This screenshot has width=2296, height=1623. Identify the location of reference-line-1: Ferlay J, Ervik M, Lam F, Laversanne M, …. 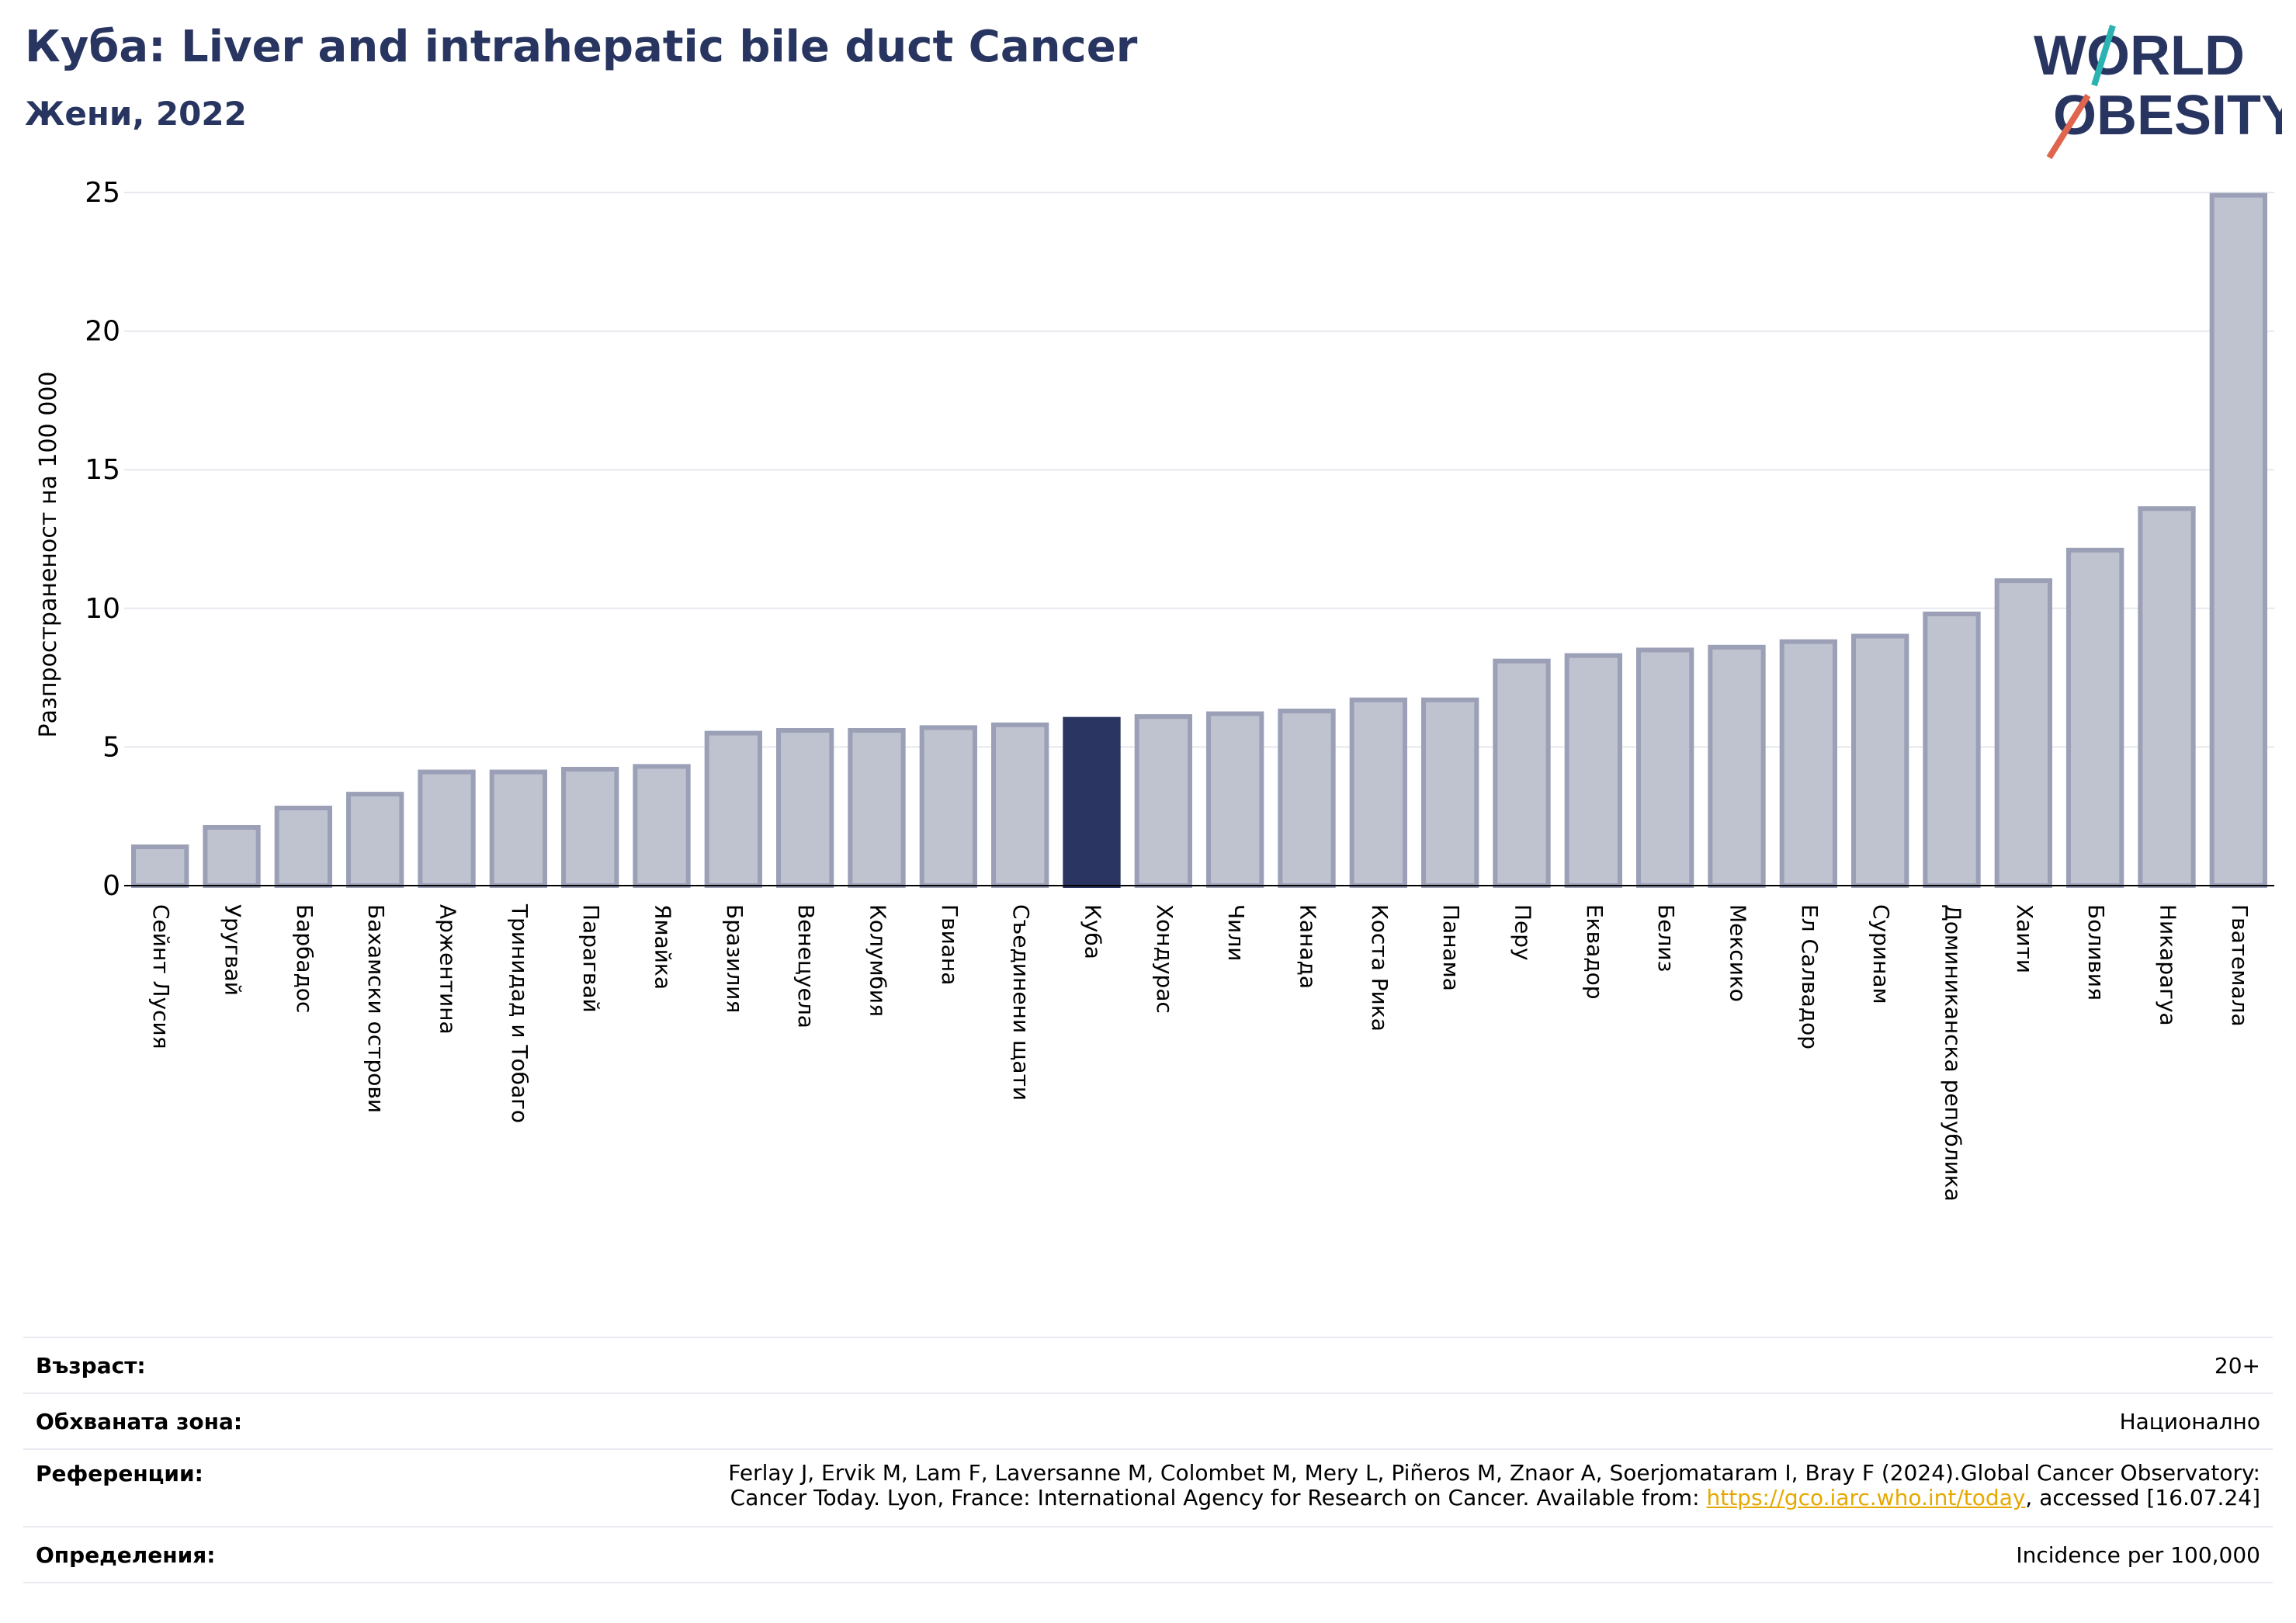
(1494, 1473).